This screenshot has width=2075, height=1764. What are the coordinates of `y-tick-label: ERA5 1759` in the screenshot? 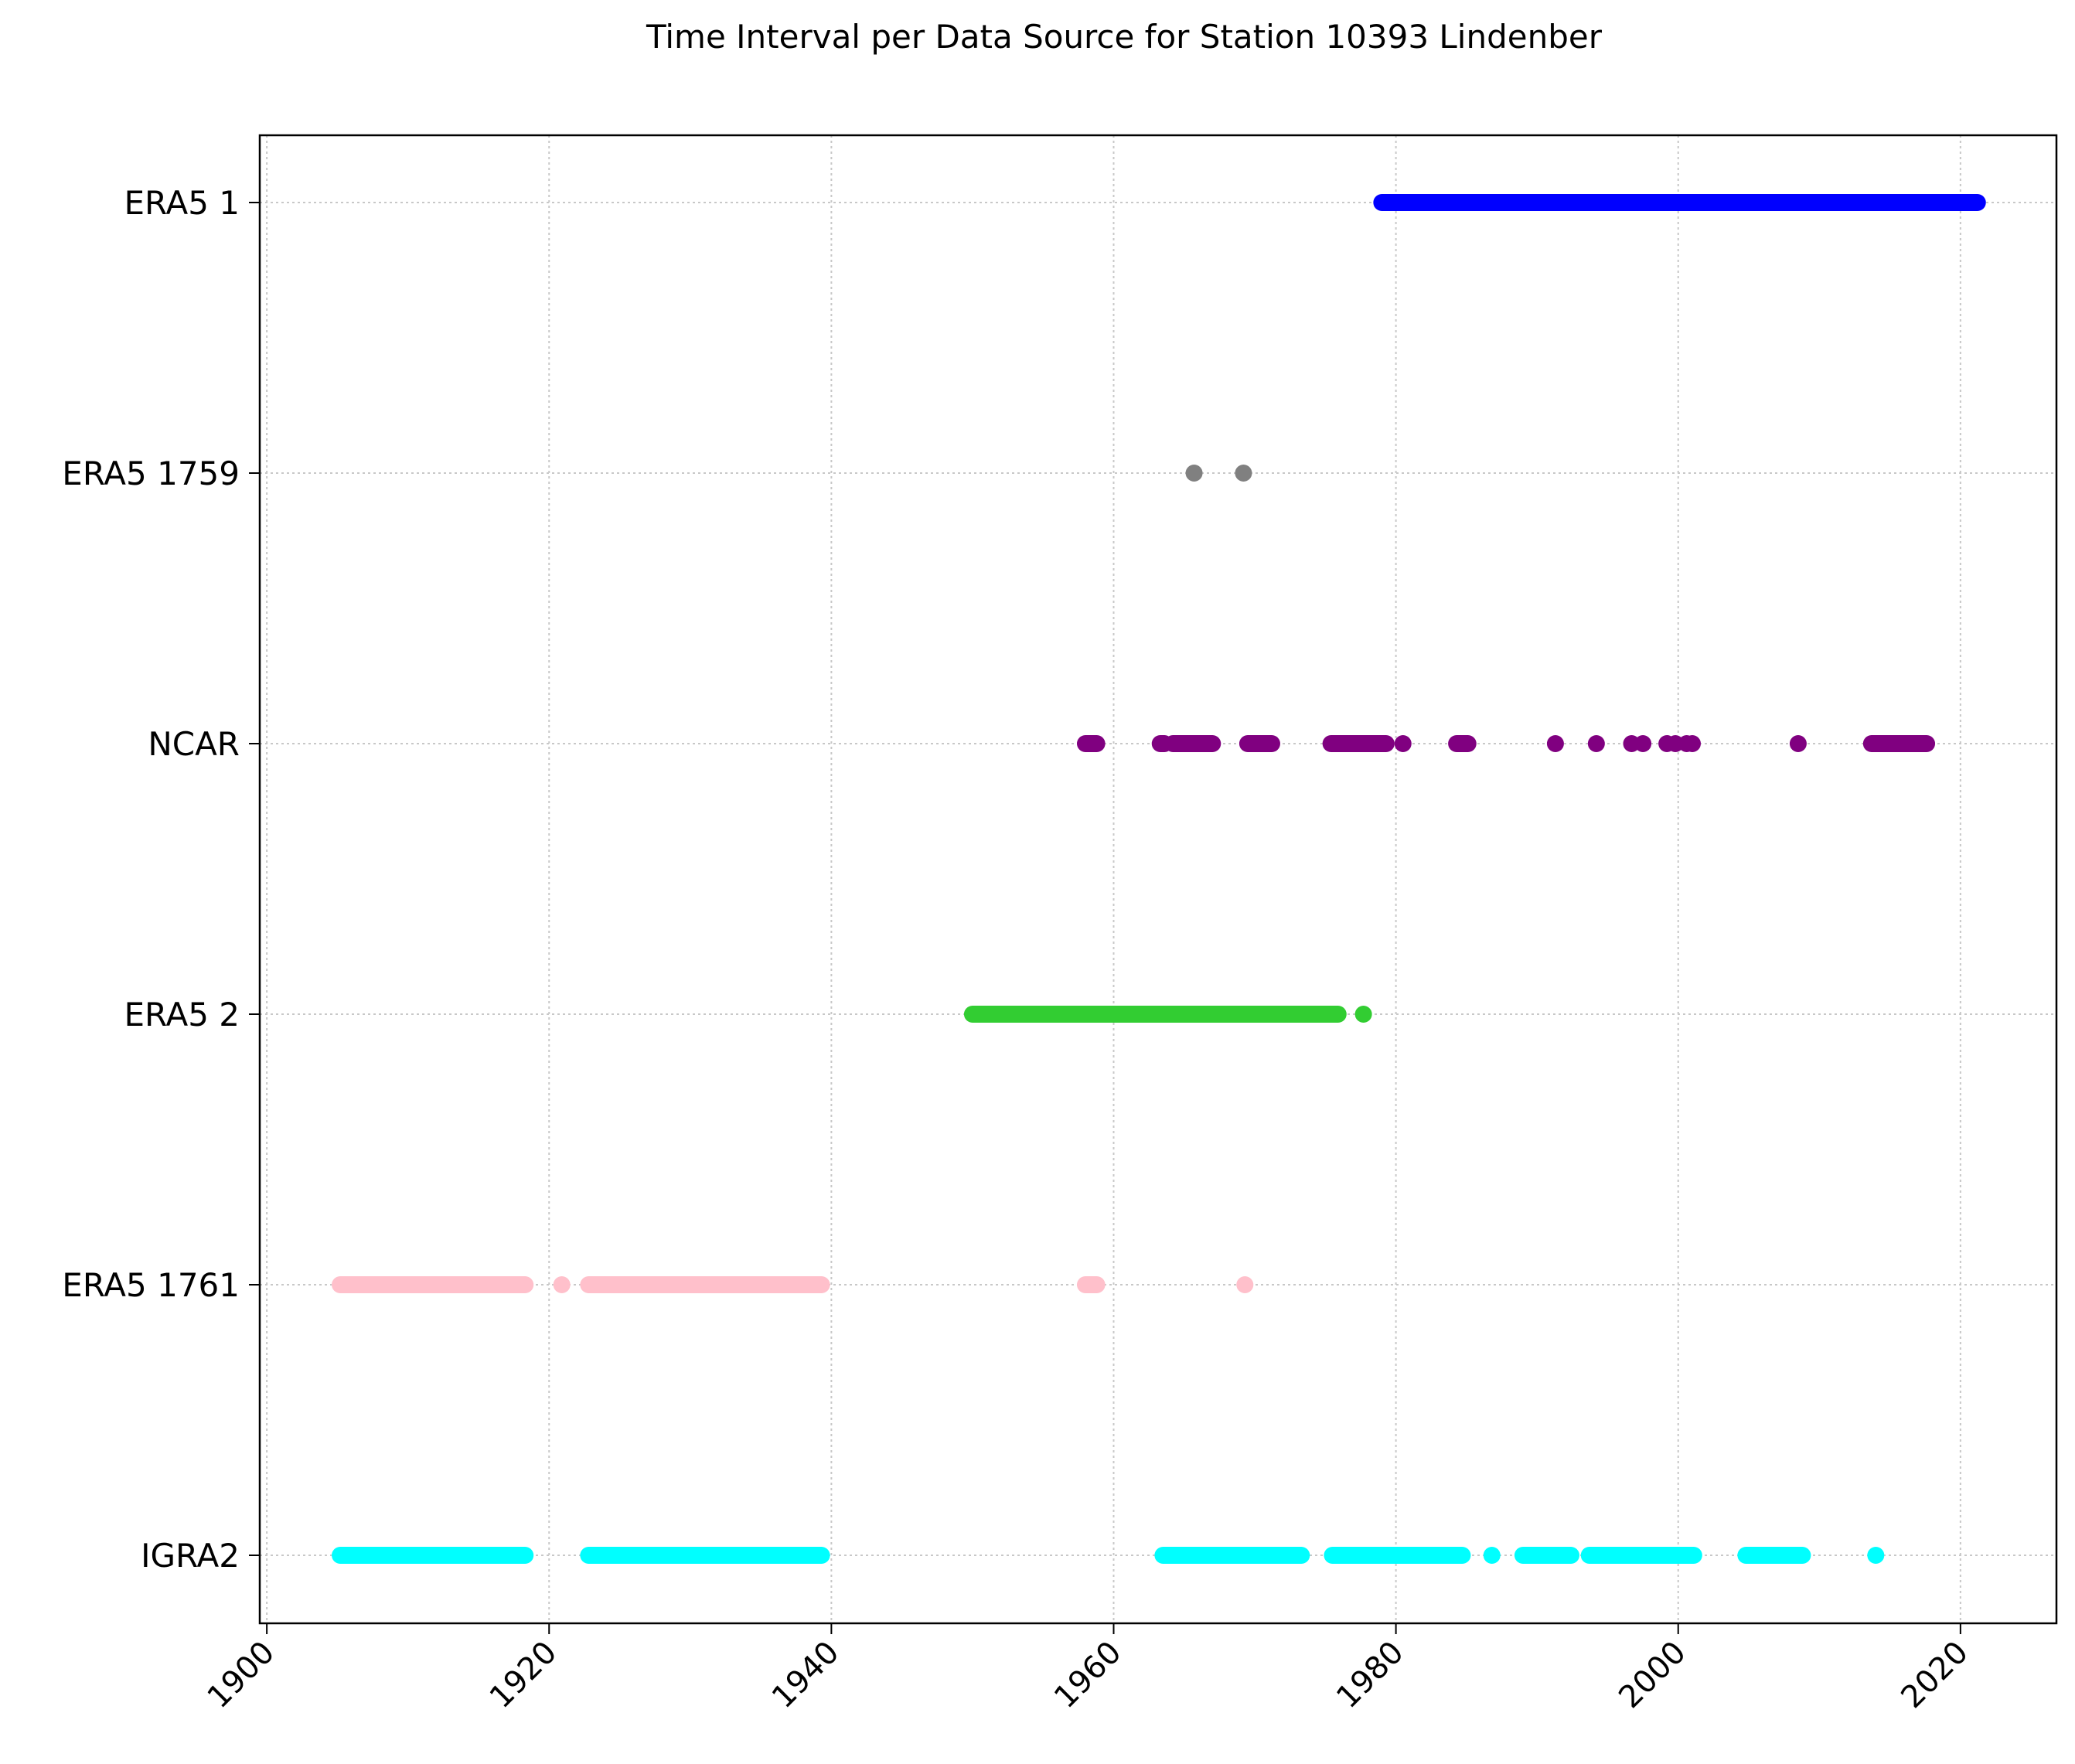 It's located at (151, 473).